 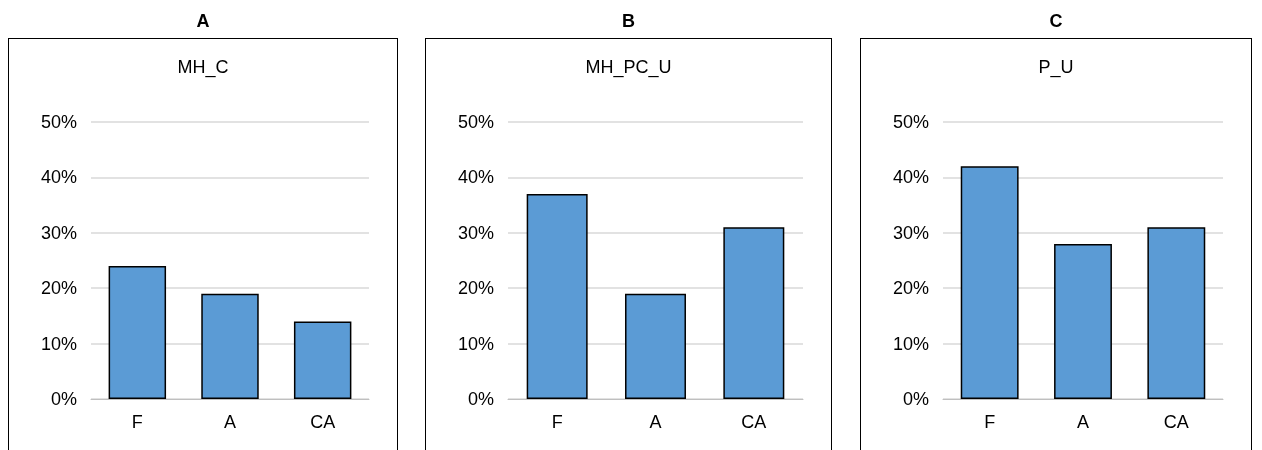 I want to click on chart-title: C, so click(x=1056, y=21).